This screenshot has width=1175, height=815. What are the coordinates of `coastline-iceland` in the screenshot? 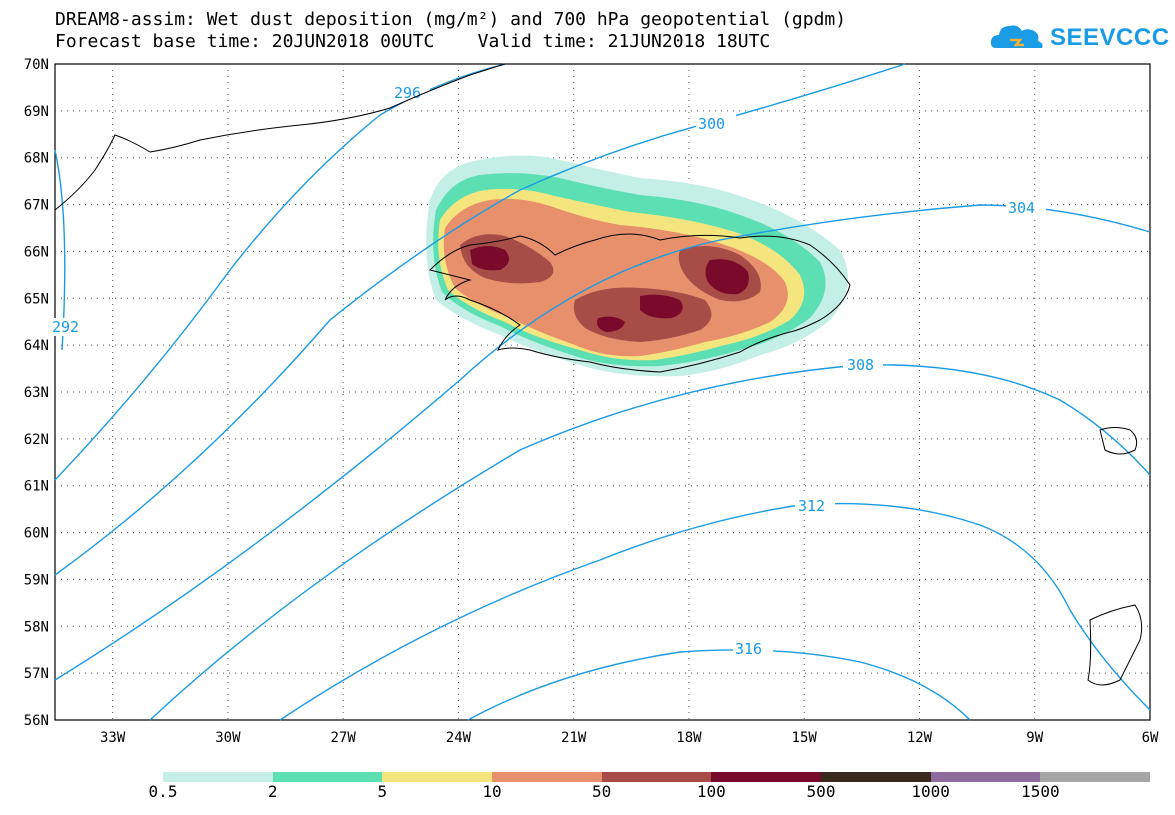 It's located at (640, 303).